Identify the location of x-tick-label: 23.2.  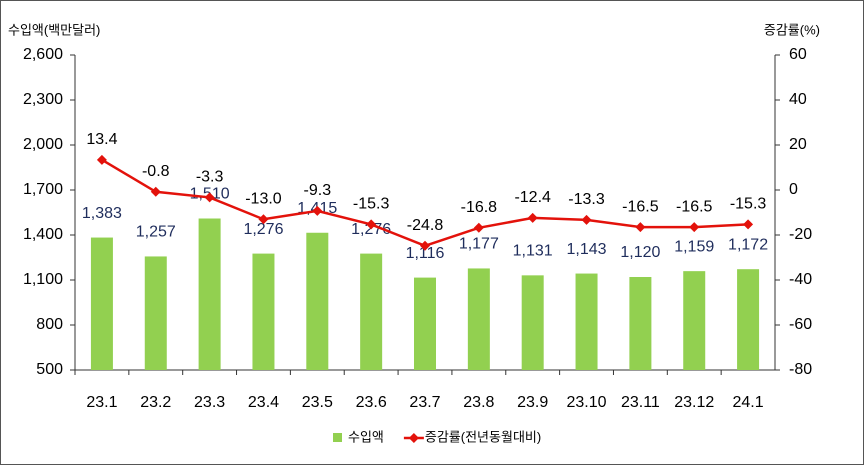
(155, 402).